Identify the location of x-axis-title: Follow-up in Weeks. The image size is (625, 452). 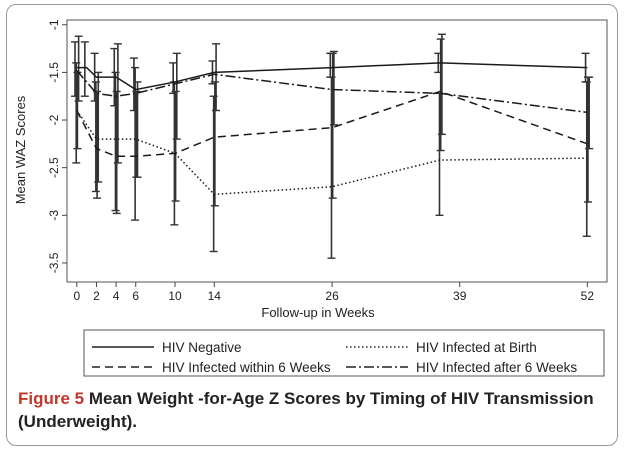
(318, 312).